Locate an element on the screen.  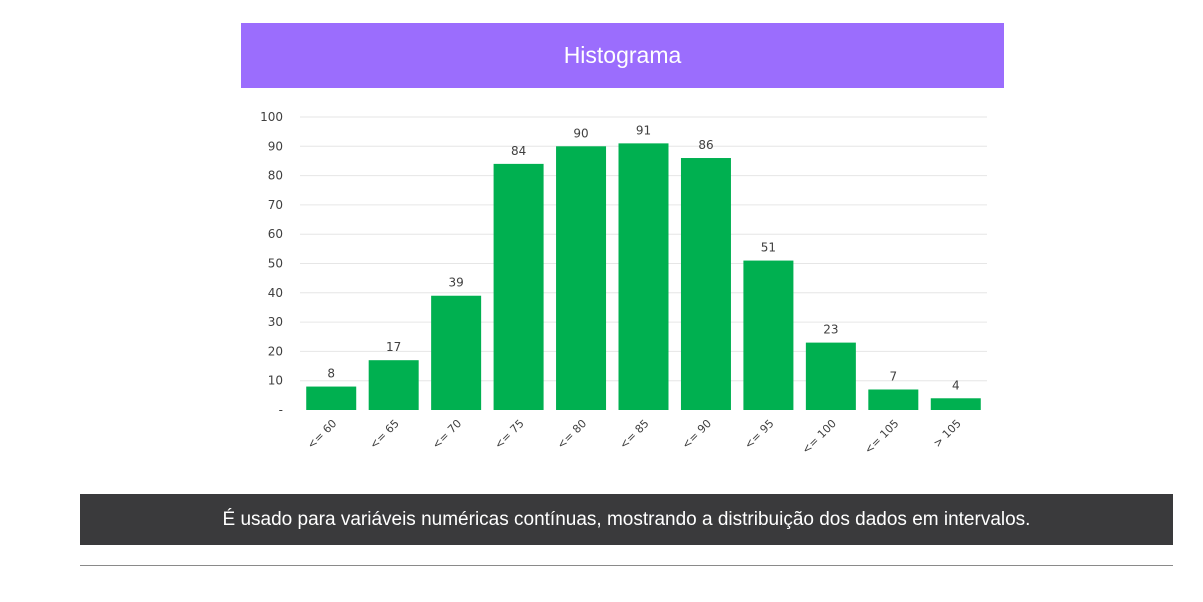
x-tick-label: <= 70 is located at coordinates (447, 434).